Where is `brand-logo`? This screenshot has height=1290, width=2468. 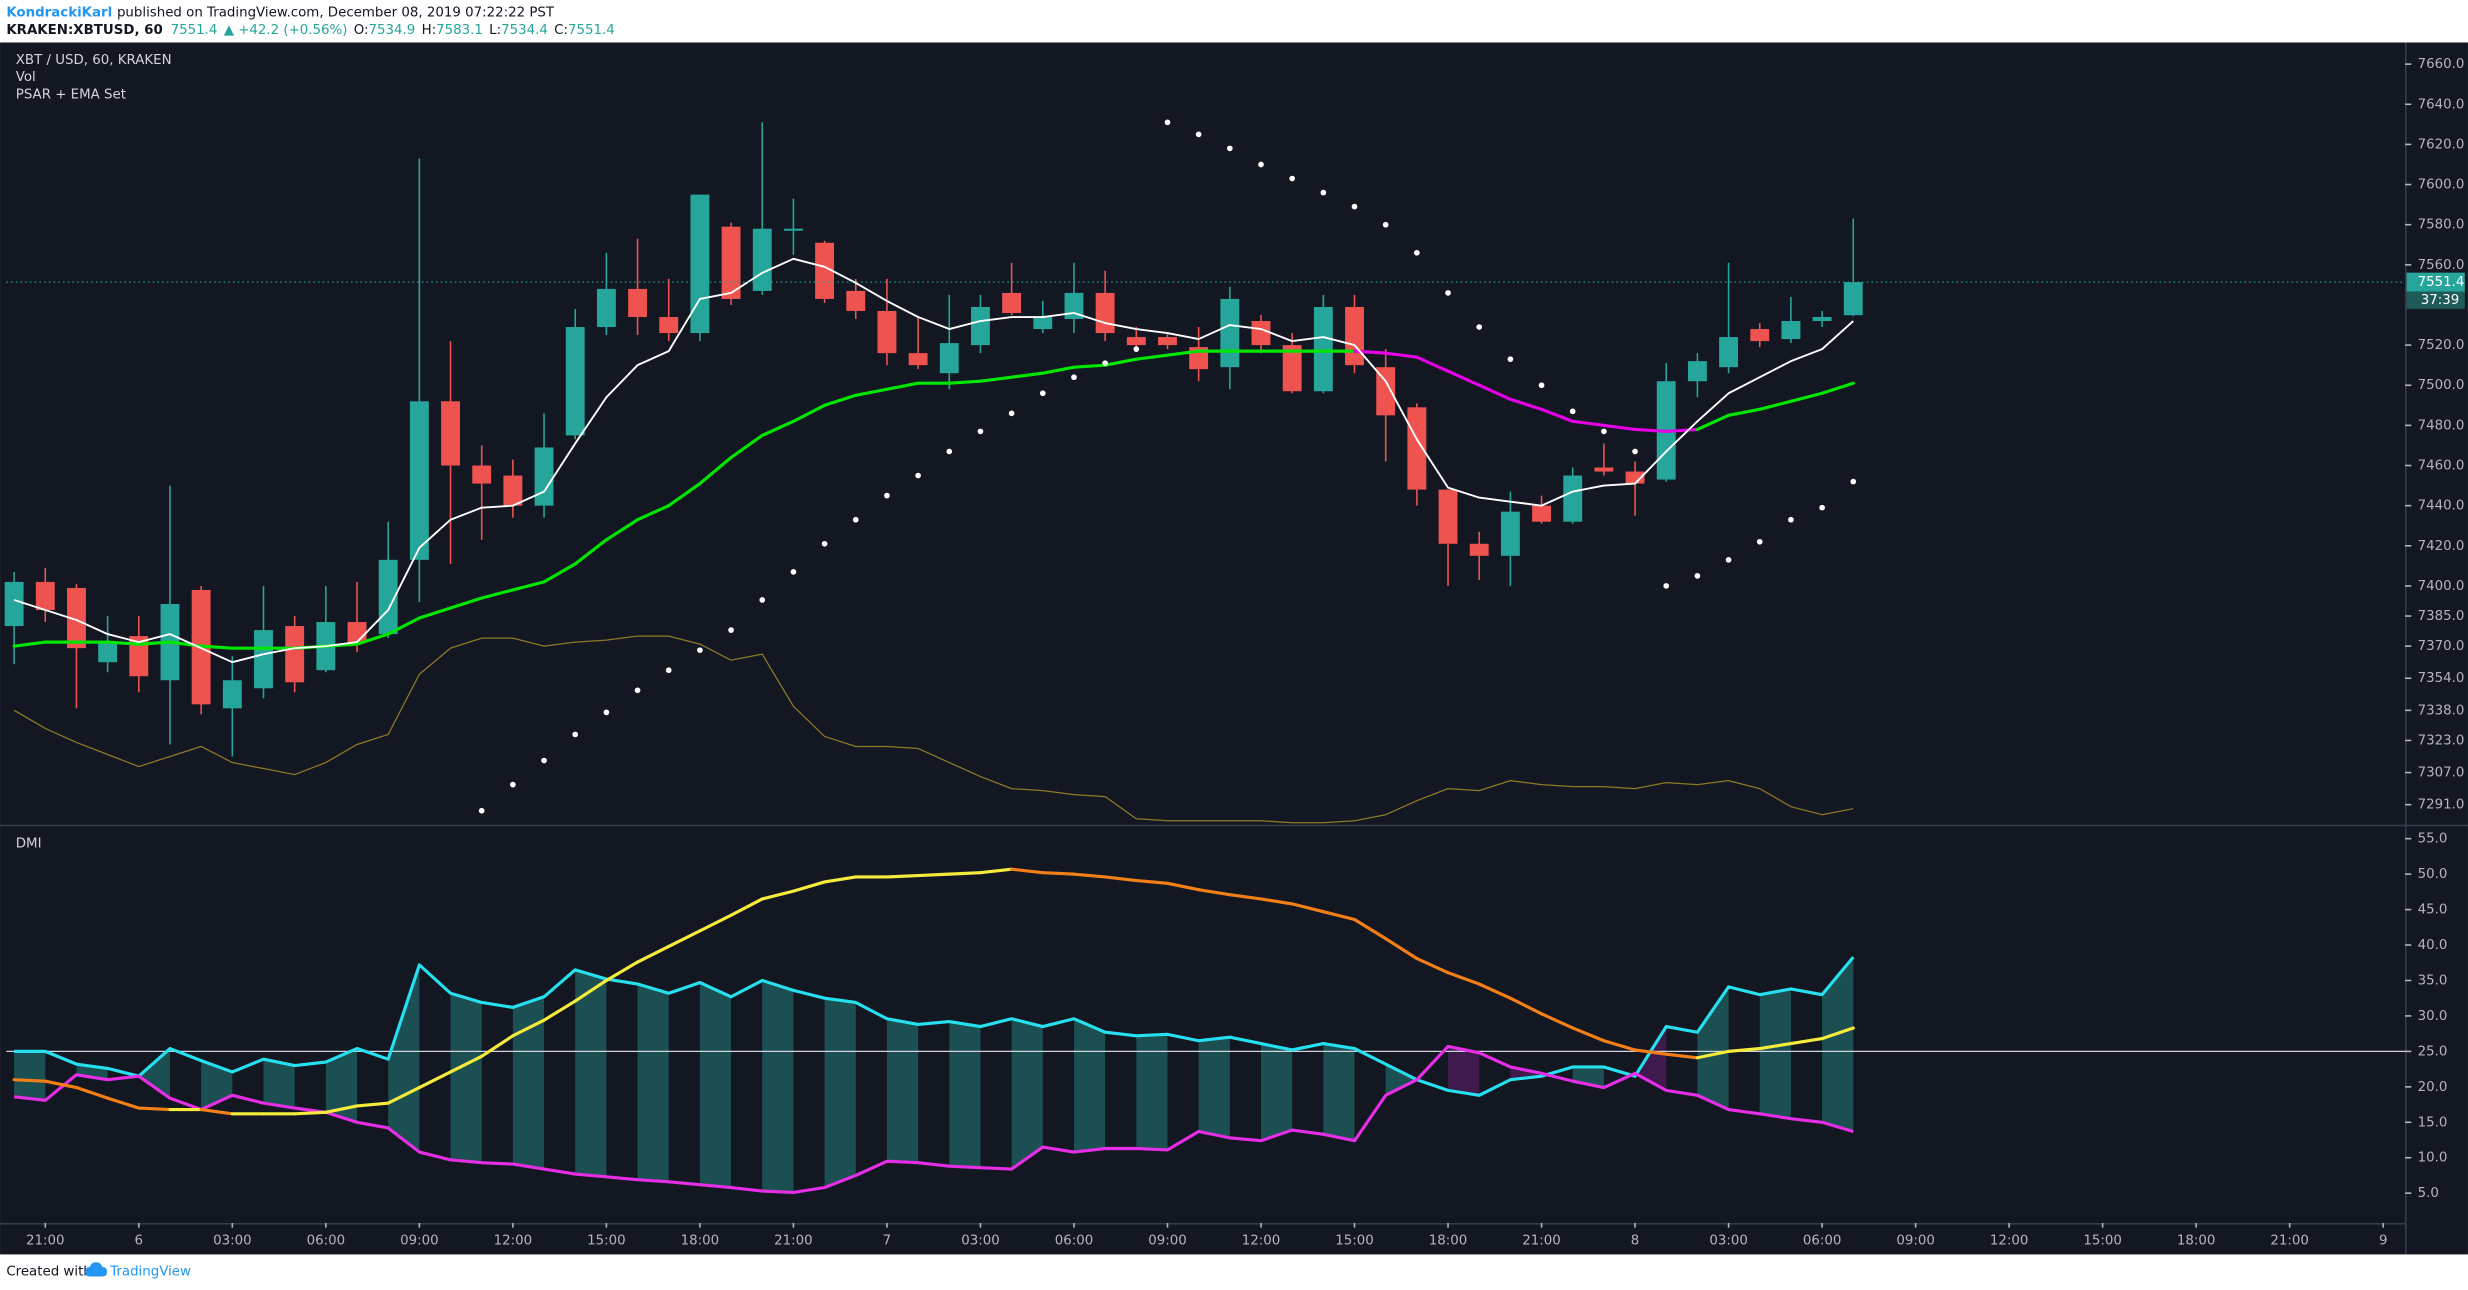 brand-logo is located at coordinates (96, 1269).